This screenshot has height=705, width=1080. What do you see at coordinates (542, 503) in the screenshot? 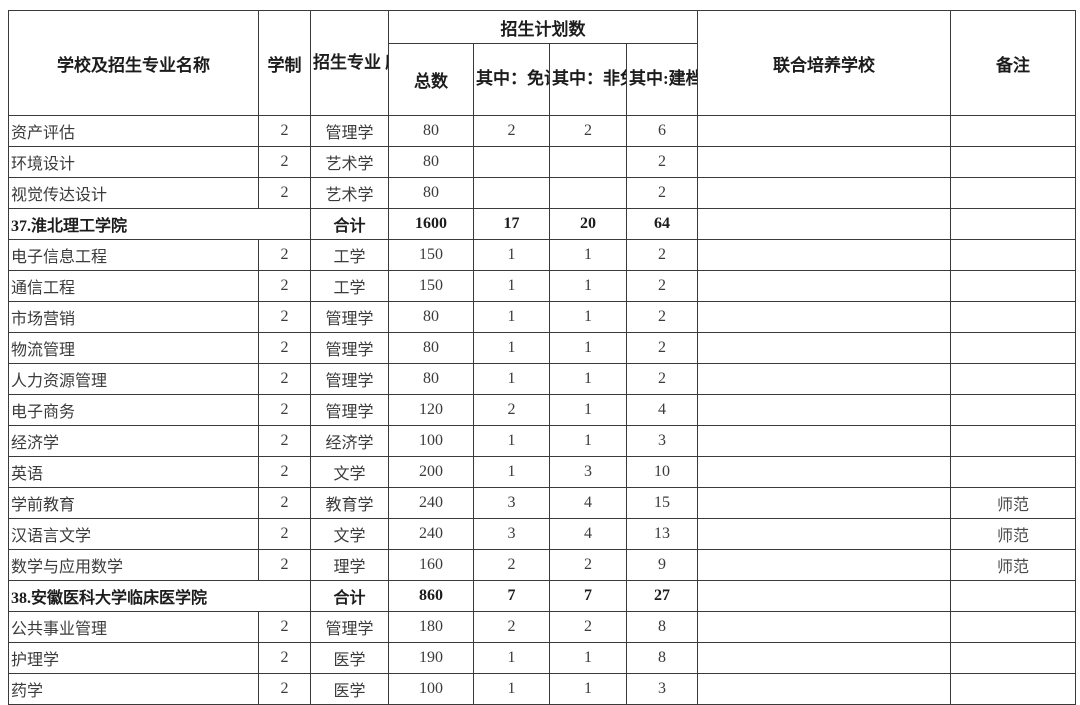
I see `major-row: 学前教育 2 教育学 240 3 4 15 师范` at bounding box center [542, 503].